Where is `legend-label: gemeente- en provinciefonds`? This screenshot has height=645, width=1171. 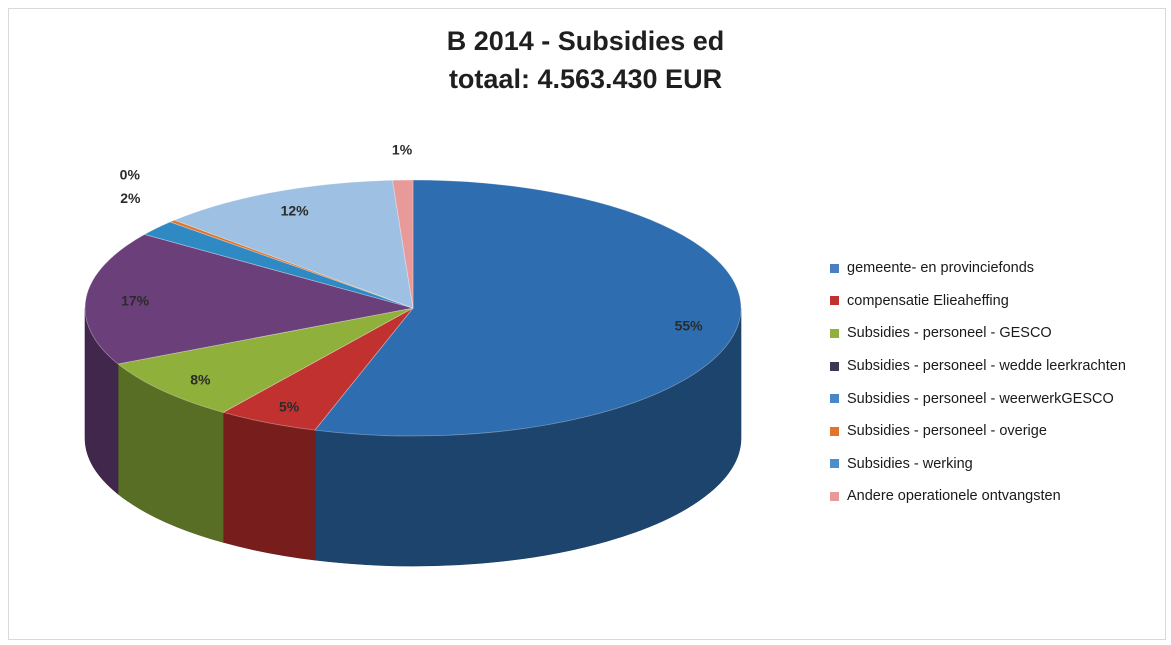 legend-label: gemeente- en provinciefonds is located at coordinates (941, 268).